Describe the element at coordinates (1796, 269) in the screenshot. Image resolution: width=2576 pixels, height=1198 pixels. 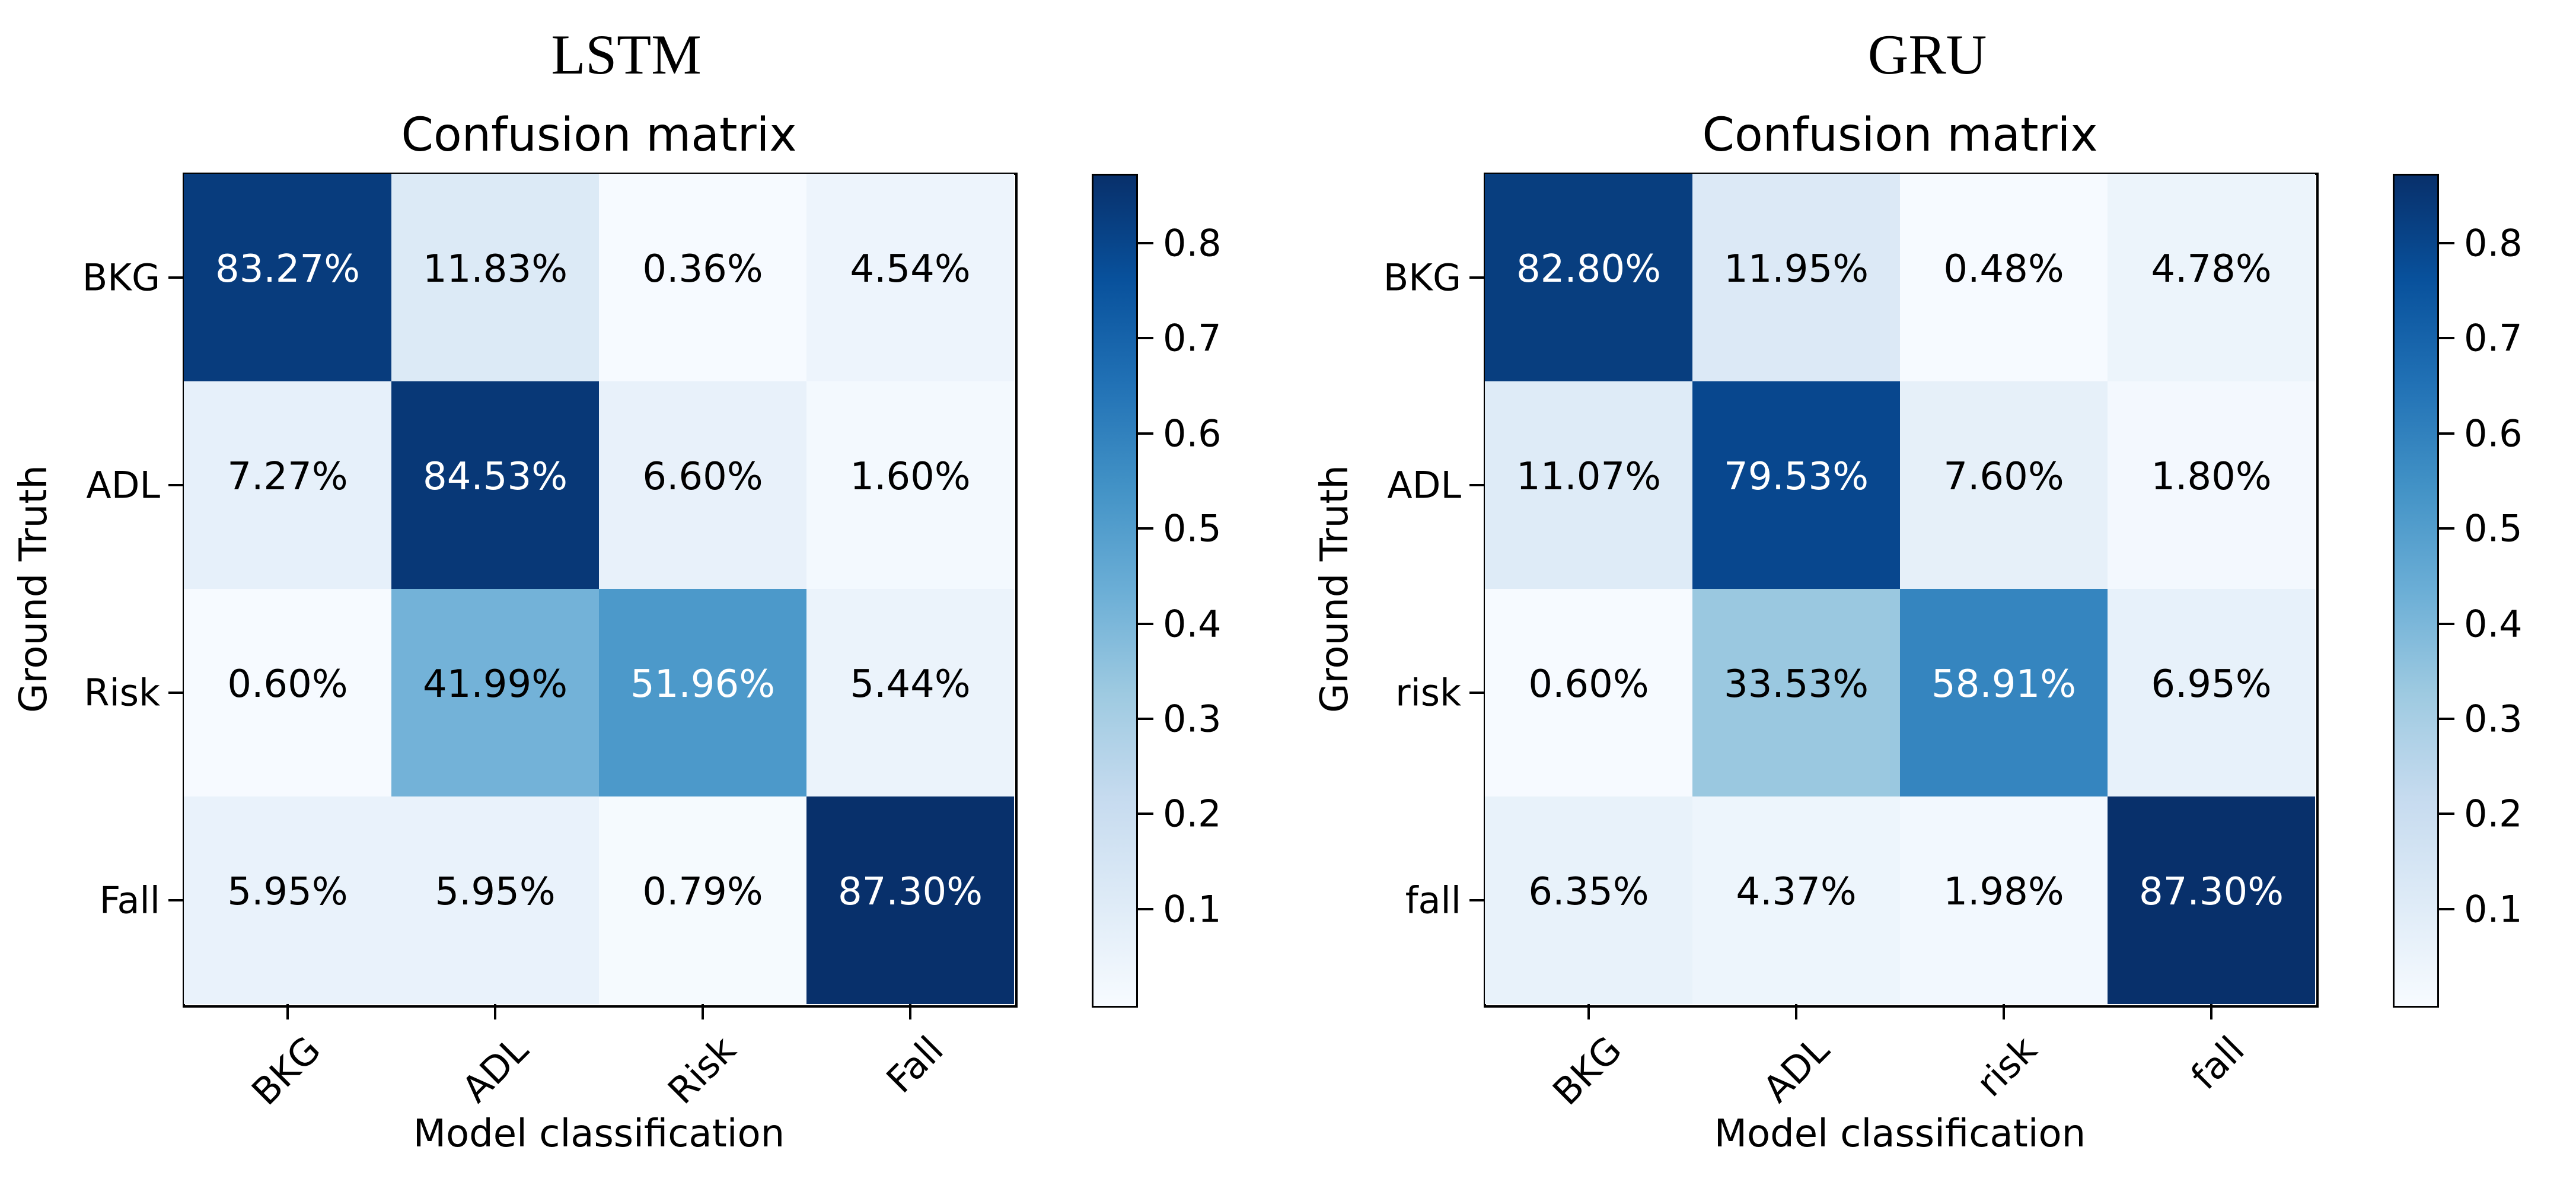
I see `cell-value: 11.95%` at that location.